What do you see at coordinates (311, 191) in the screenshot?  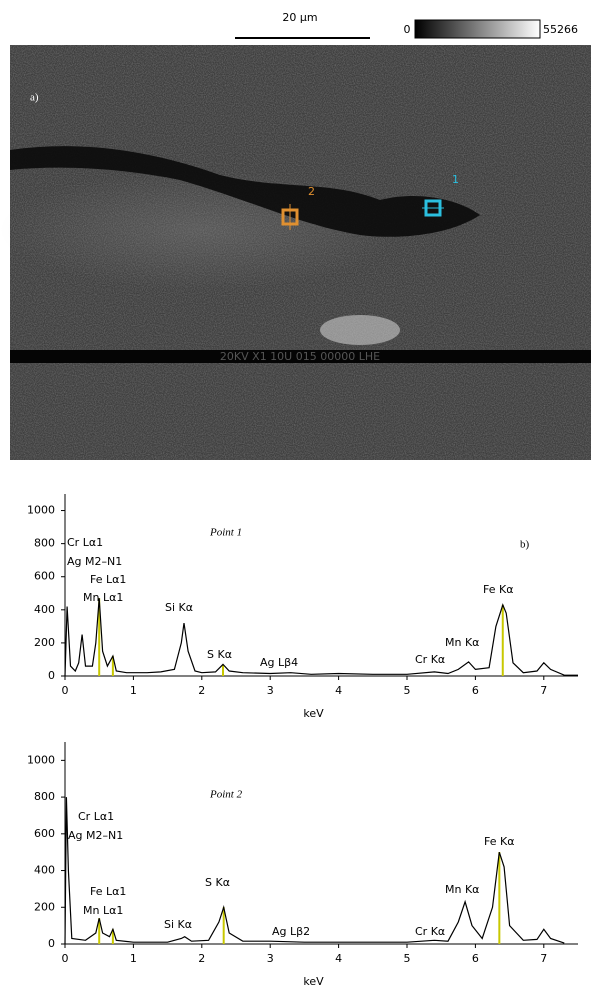 I see `point-label: 2` at bounding box center [311, 191].